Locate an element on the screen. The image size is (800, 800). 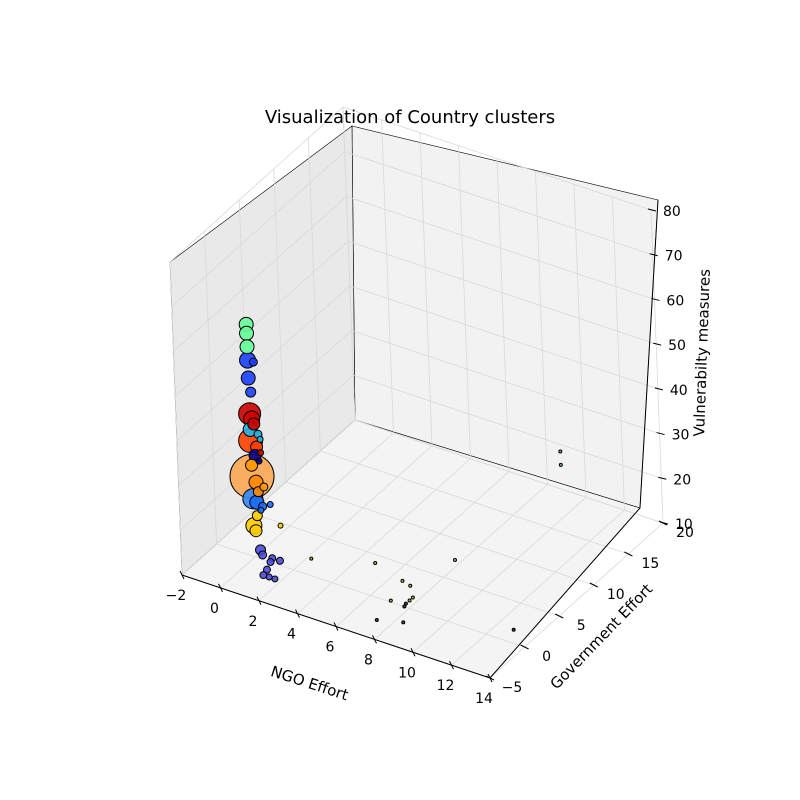
x-tick-label: 12 is located at coordinates (446, 686).